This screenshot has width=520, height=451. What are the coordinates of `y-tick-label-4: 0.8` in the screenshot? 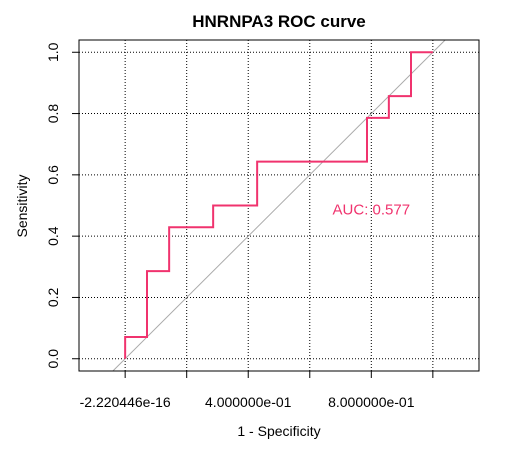 It's located at (53, 114).